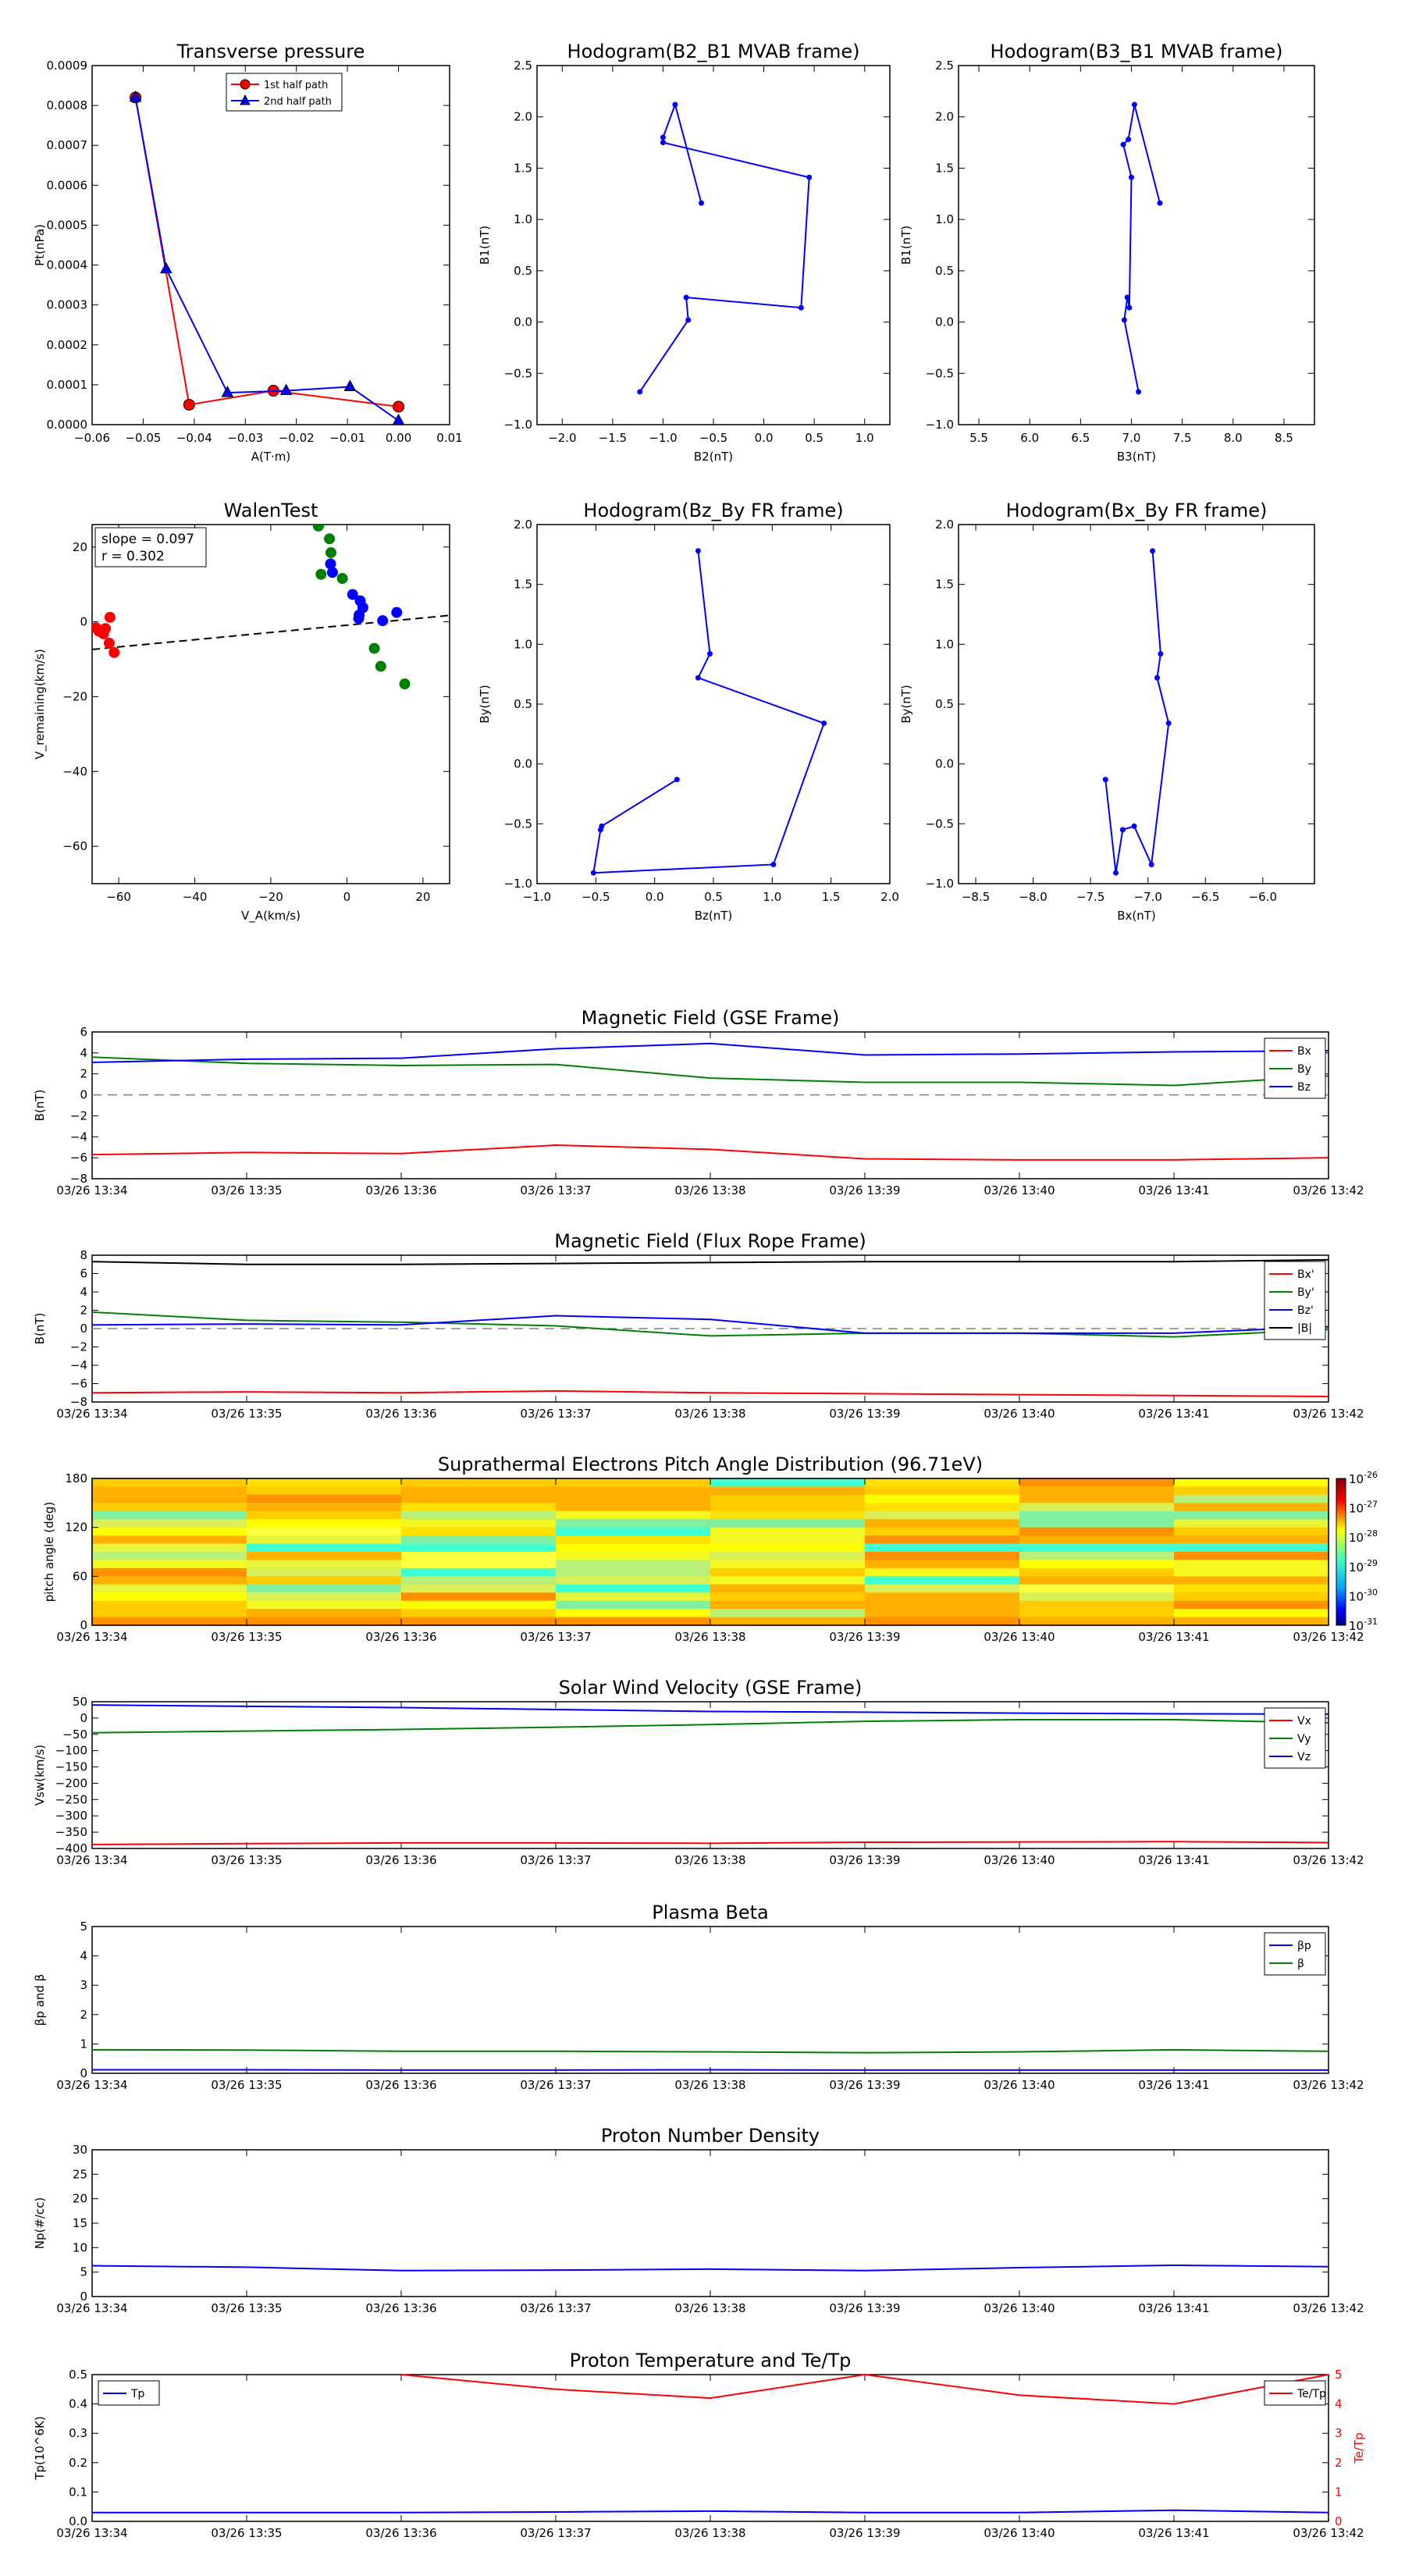 Image resolution: width=1405 pixels, height=2576 pixels. I want to click on y-tick-label: 1.0, so click(945, 644).